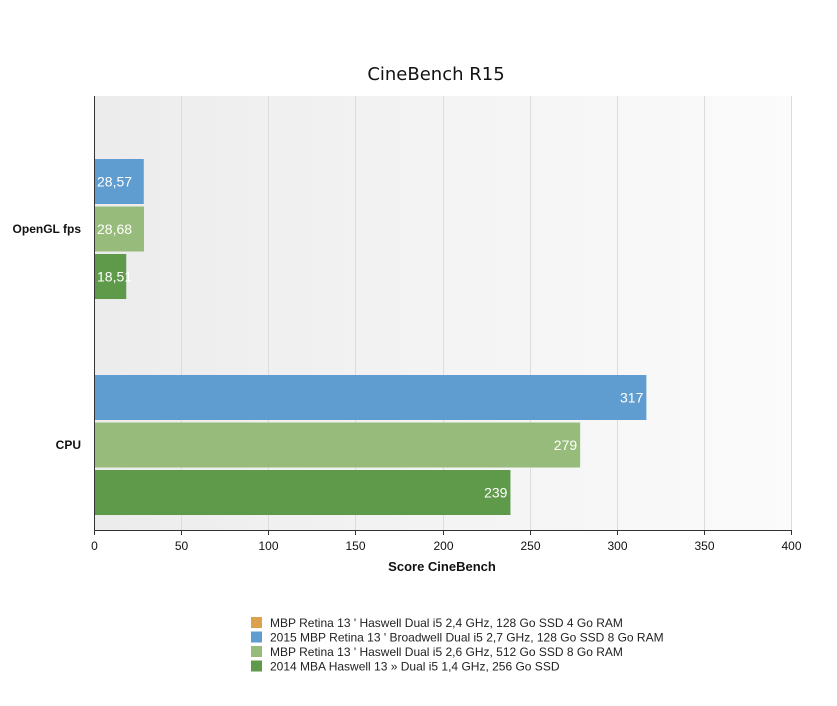 The image size is (837, 706). Describe the element at coordinates (114, 182) in the screenshot. I see `data-label-0-1: 28,57` at that location.